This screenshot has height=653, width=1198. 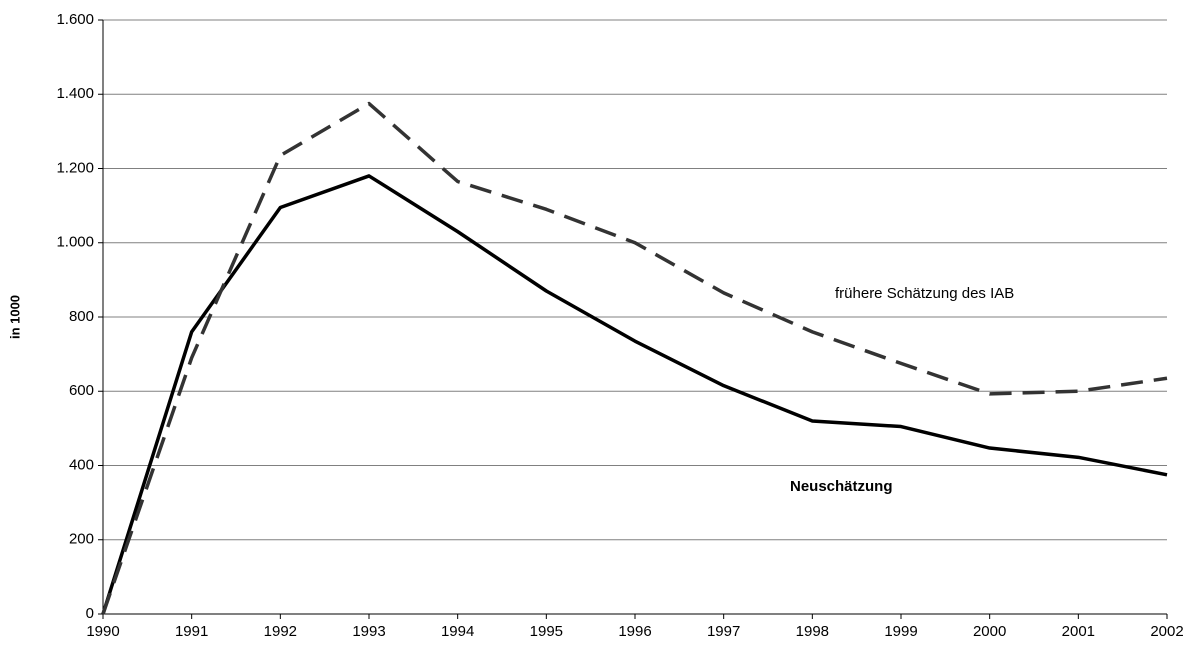 I want to click on x-tick-label: 2001, so click(x=1078, y=631).